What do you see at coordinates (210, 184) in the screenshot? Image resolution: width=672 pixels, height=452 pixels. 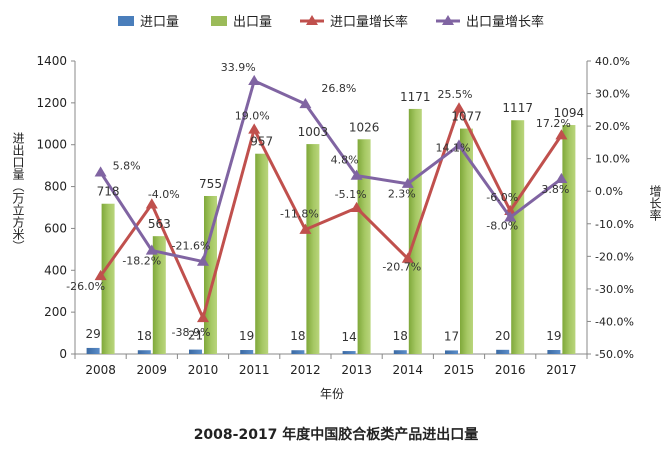 I see `export-bar-label: 755` at bounding box center [210, 184].